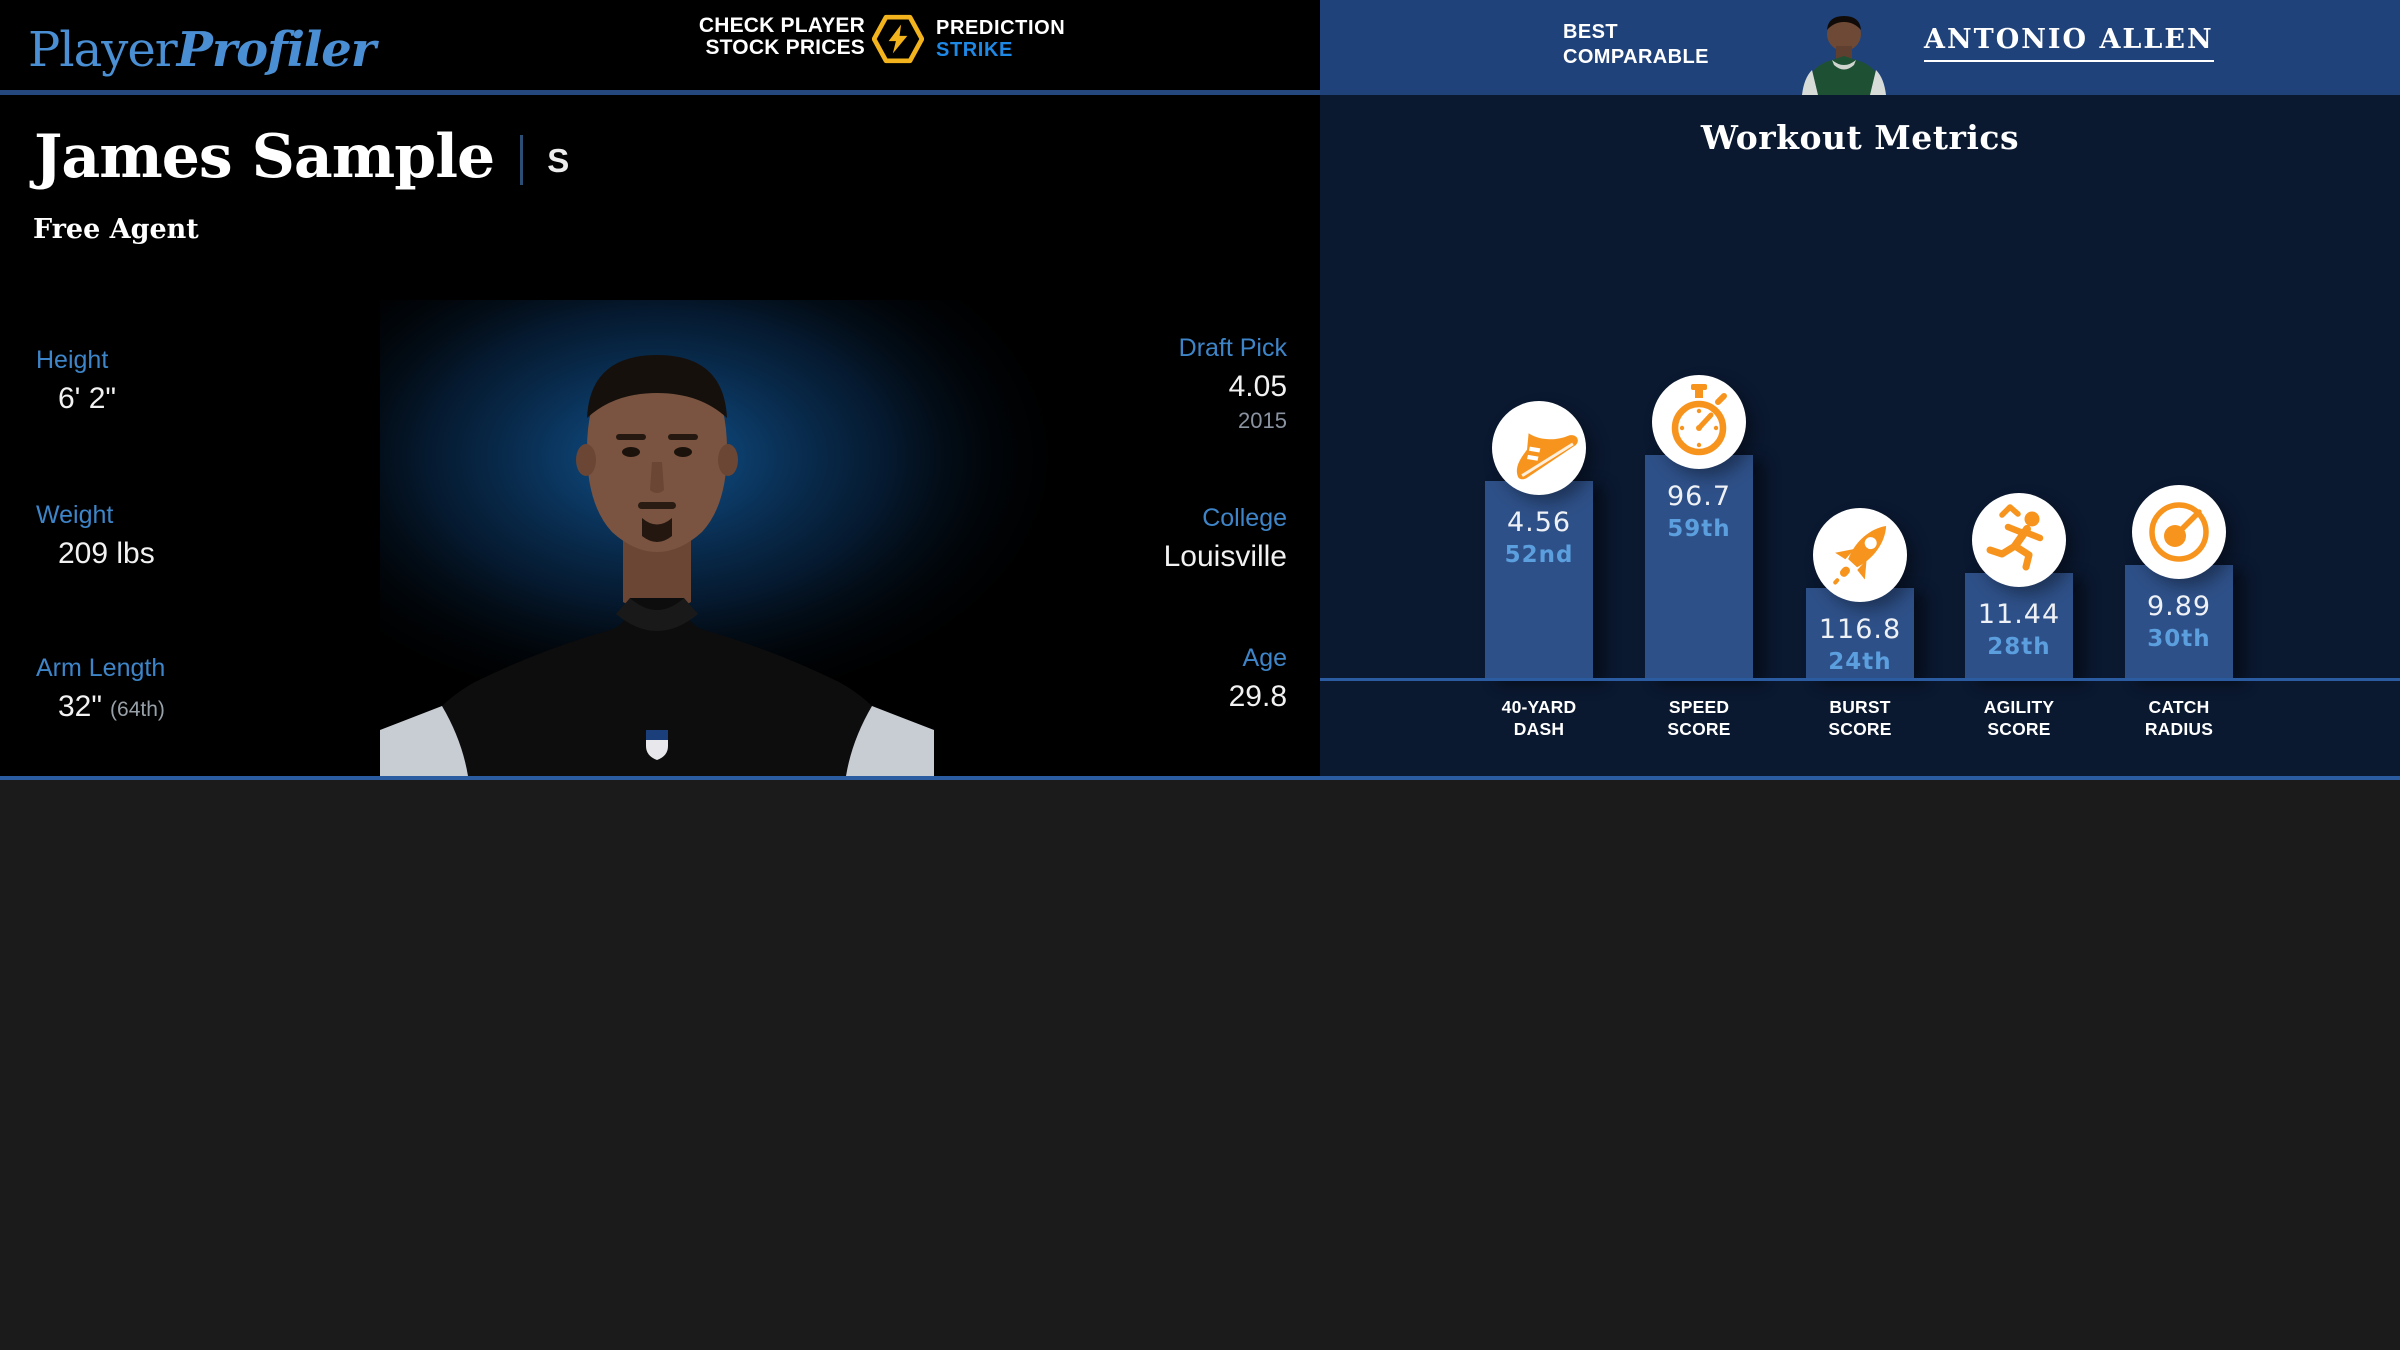 Image resolution: width=2400 pixels, height=1350 pixels. Describe the element at coordinates (75, 515) in the screenshot. I see `stat-label: Weight` at that location.